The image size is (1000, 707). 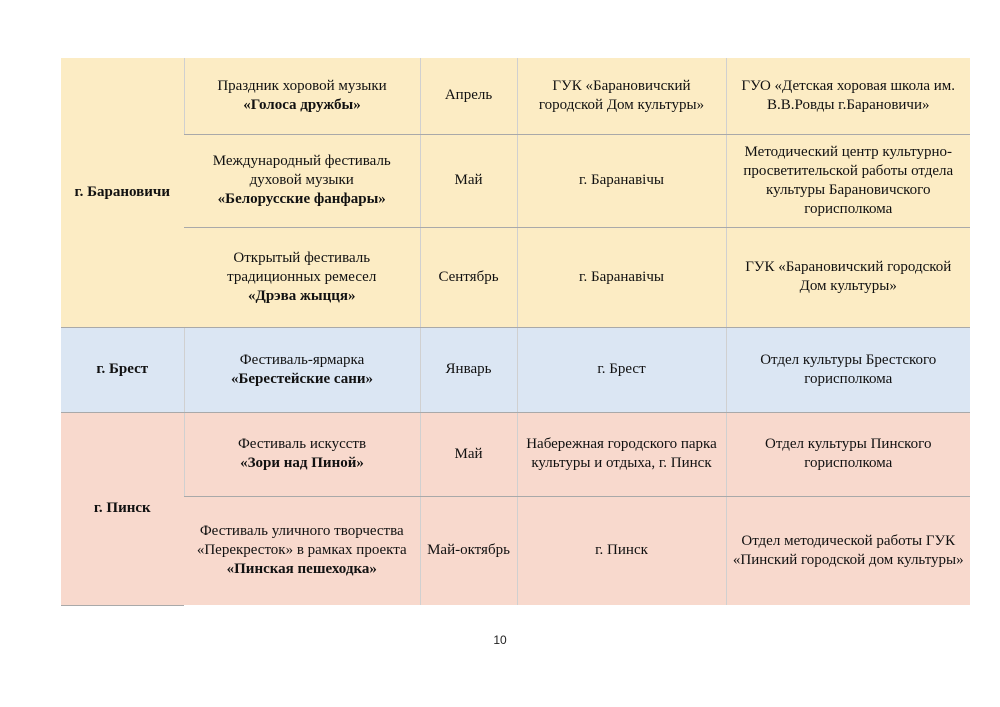 I want to click on city-cell: г. Пинск, so click(x=122, y=509).